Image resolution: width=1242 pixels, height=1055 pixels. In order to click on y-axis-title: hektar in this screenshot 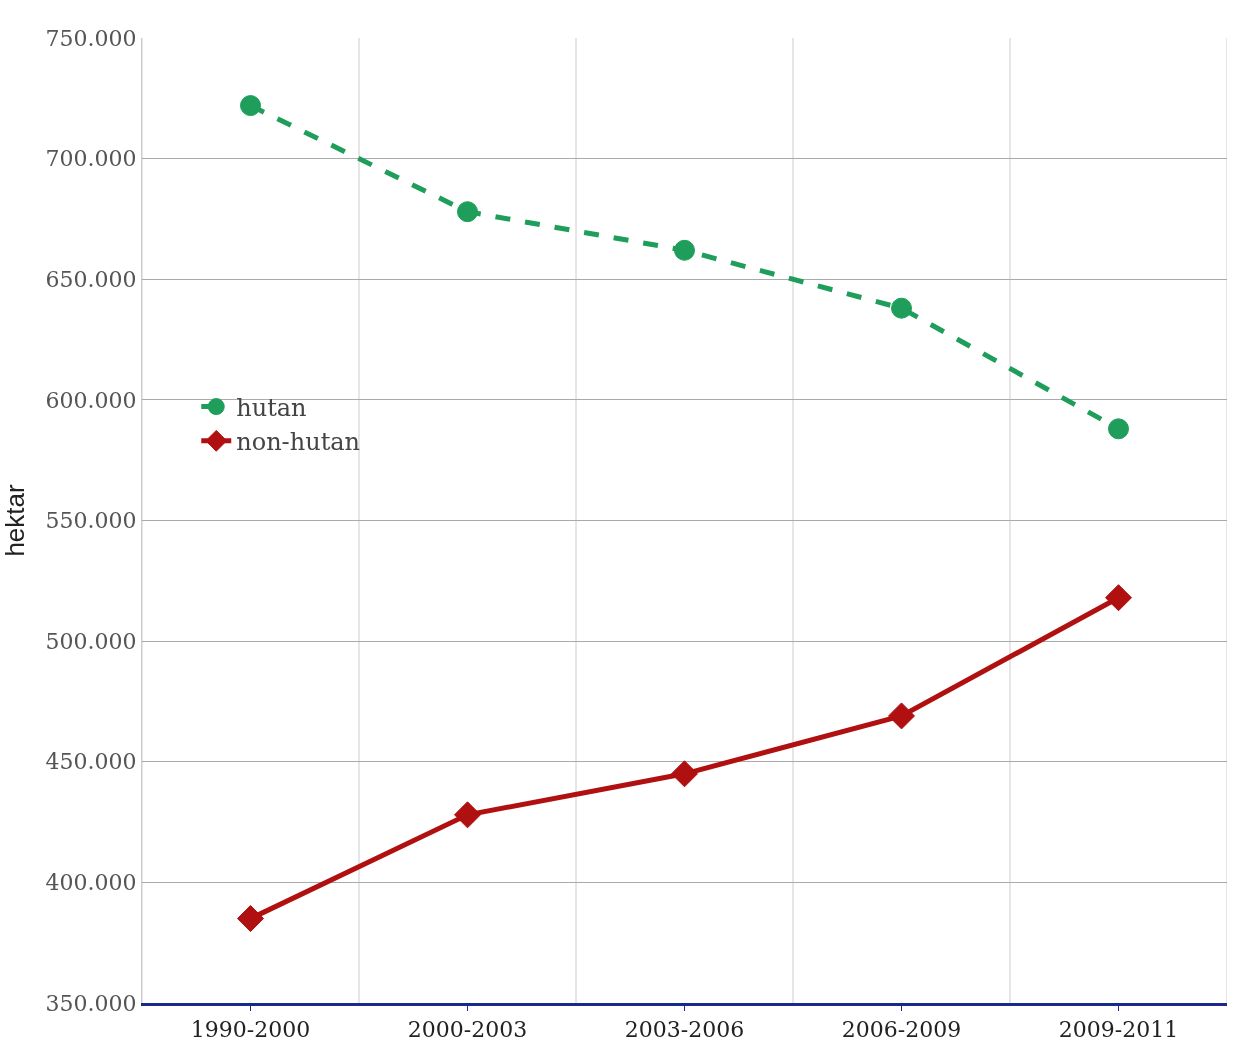, I will do `click(15, 520)`.